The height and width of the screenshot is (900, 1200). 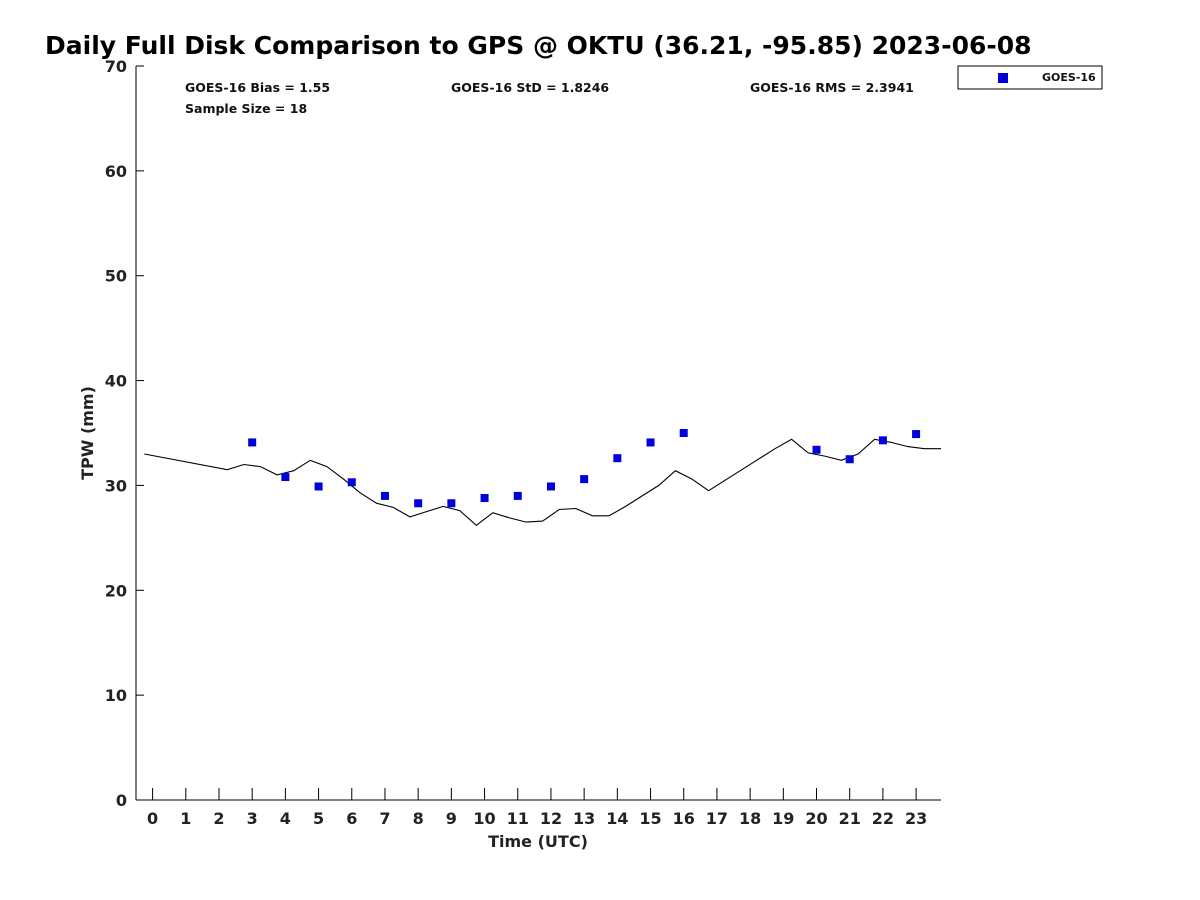 What do you see at coordinates (451, 818) in the screenshot?
I see `x-tick-label: 9` at bounding box center [451, 818].